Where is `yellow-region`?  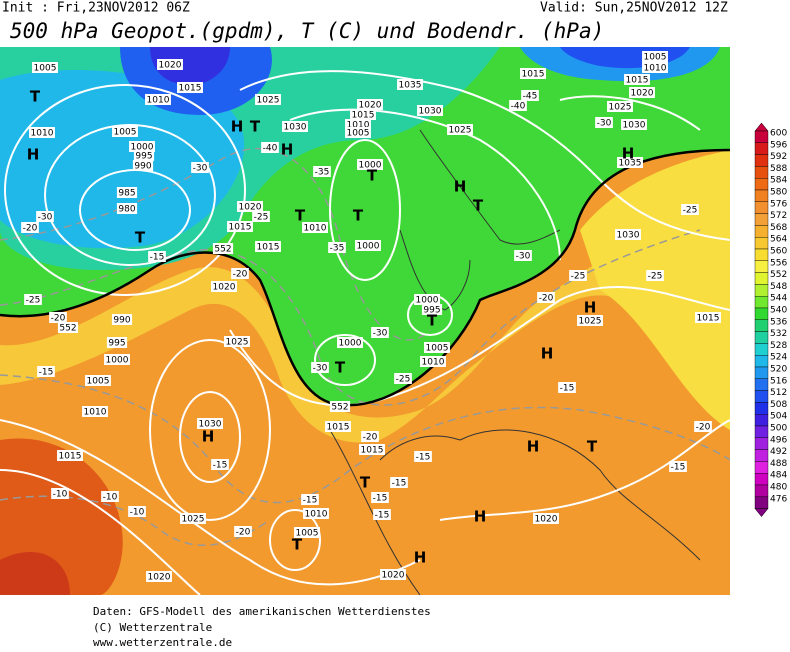
yellow-region is located at coordinates (655, 290).